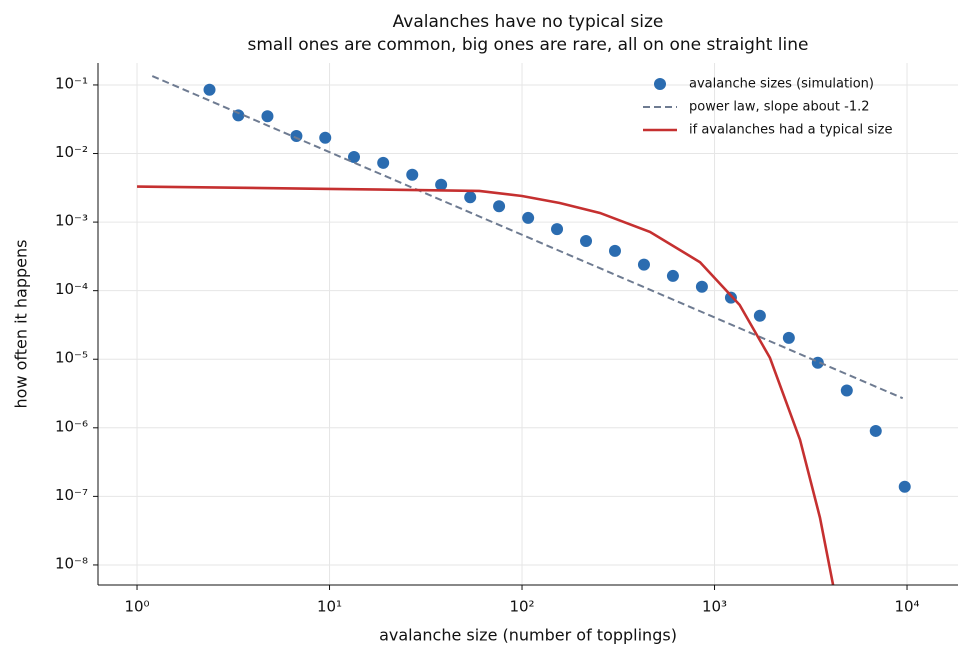 The width and height of the screenshot is (971, 659). I want to click on y-tick-label: 10⁻³, so click(71, 221).